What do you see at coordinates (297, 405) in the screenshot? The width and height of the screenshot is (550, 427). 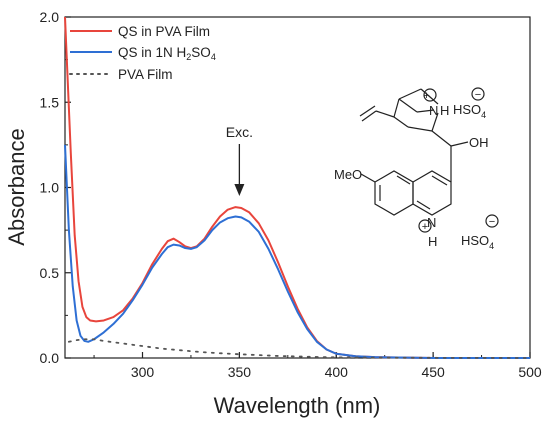 I see `x-axis-title: Wavelength (nm)` at bounding box center [297, 405].